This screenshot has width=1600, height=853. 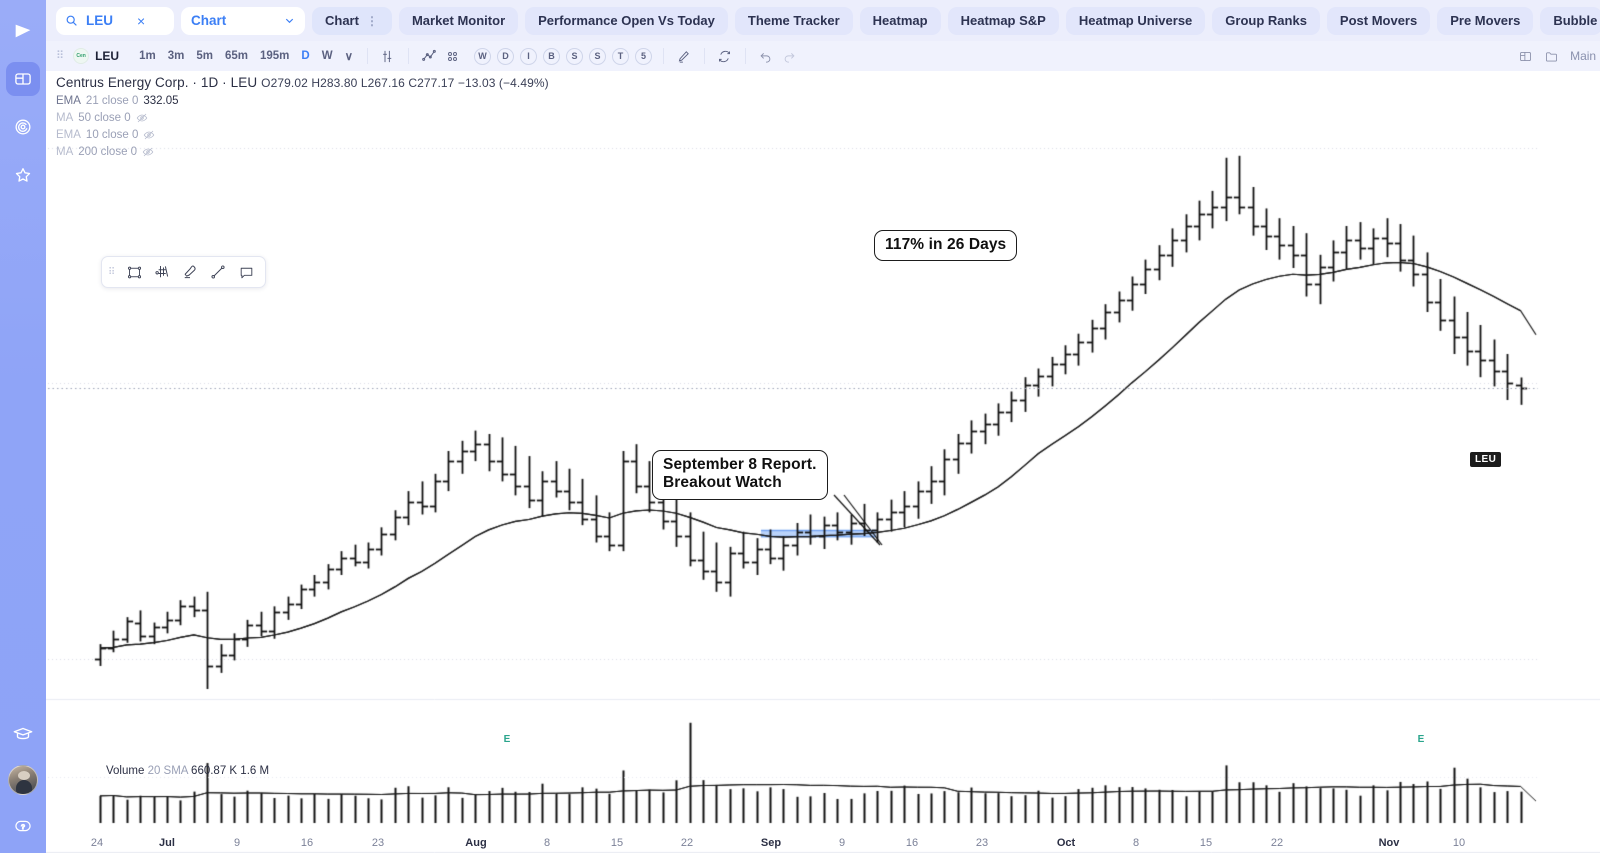 What do you see at coordinates (597, 56) in the screenshot?
I see `quick-button-s-5: S` at bounding box center [597, 56].